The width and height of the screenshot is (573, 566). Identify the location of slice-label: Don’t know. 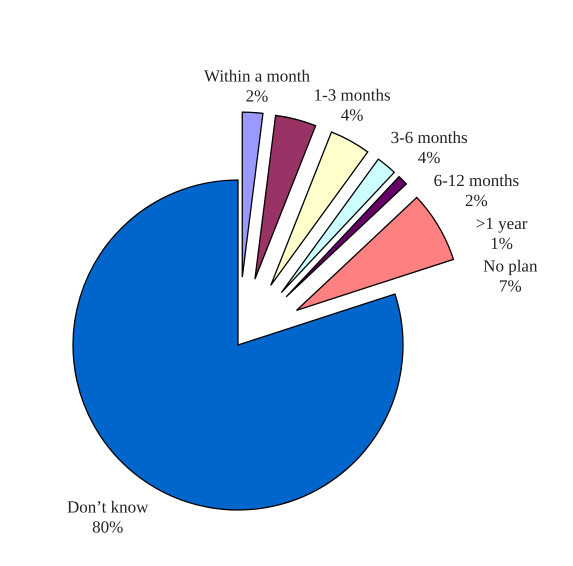
(108, 507).